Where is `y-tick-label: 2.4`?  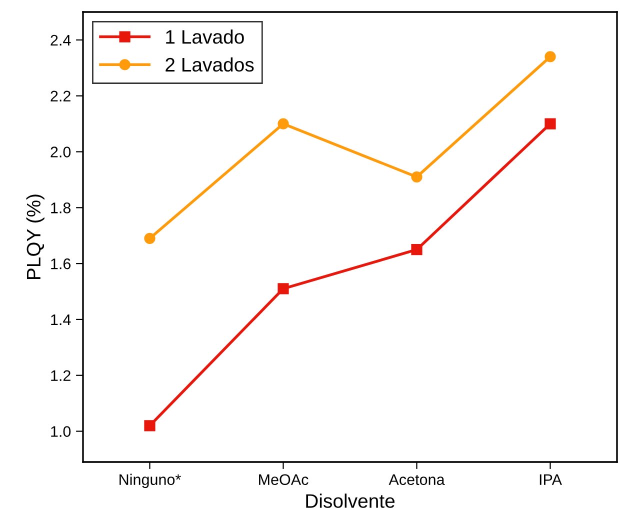 y-tick-label: 2.4 is located at coordinates (60, 40).